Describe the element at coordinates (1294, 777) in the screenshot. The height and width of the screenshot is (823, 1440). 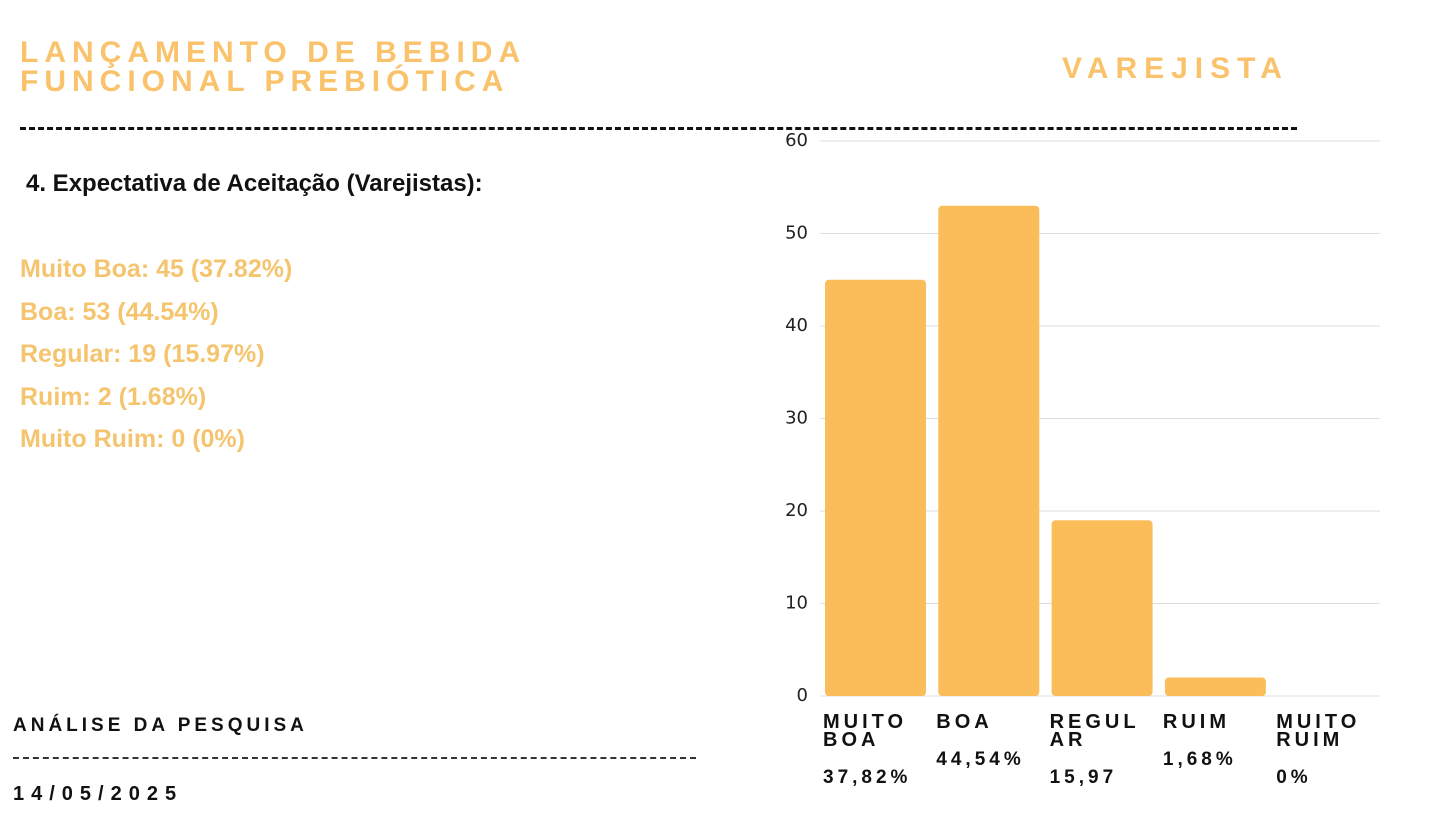
I see `share-label: 0%` at that location.